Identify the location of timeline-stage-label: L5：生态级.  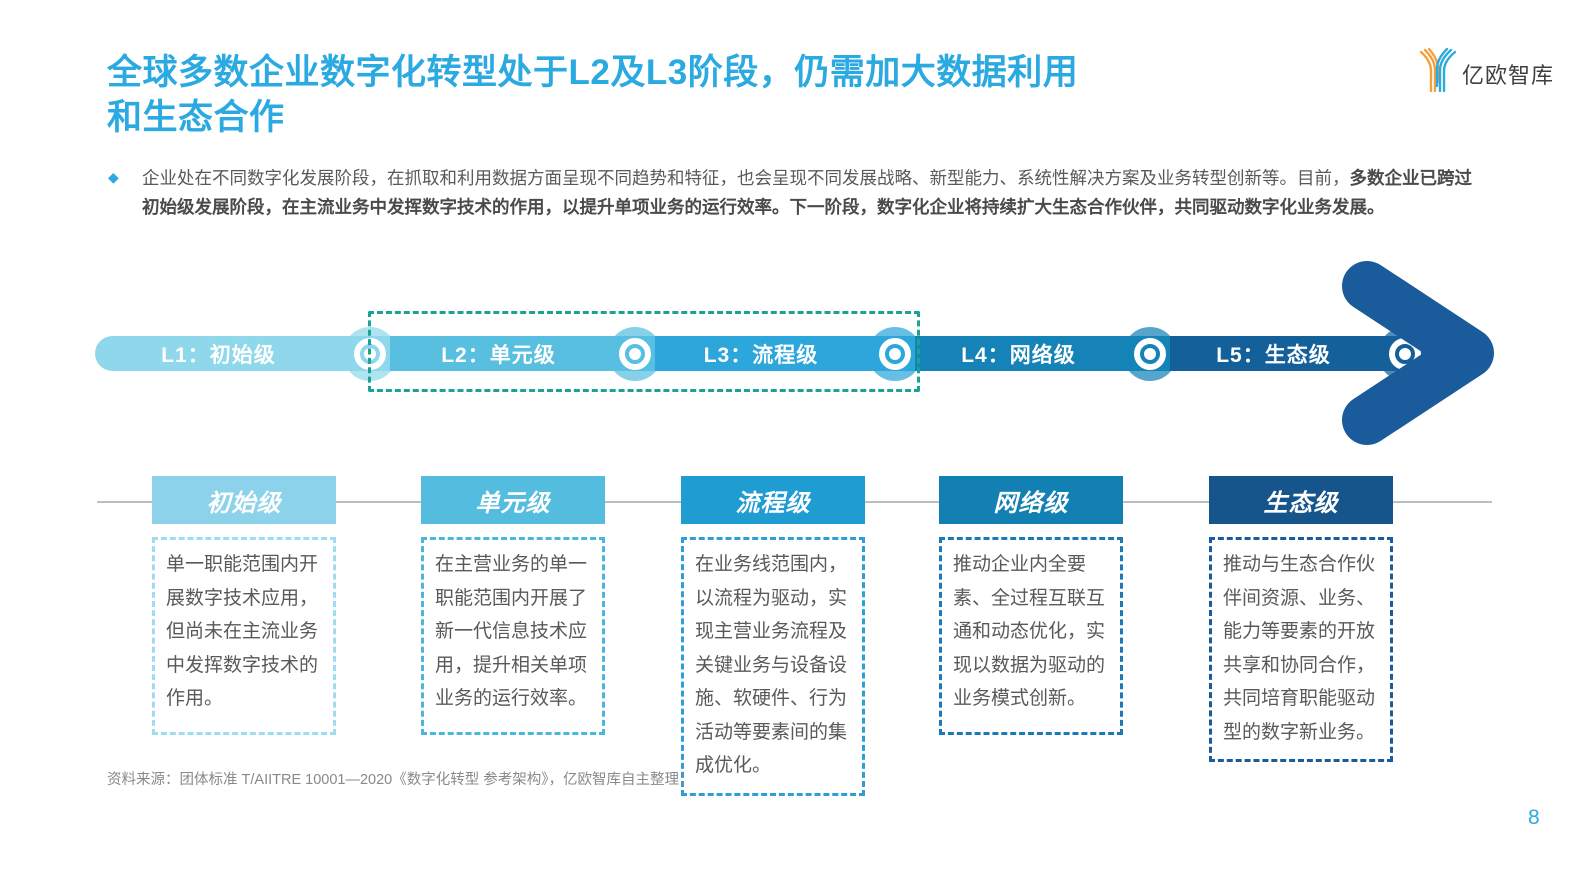
(1273, 355).